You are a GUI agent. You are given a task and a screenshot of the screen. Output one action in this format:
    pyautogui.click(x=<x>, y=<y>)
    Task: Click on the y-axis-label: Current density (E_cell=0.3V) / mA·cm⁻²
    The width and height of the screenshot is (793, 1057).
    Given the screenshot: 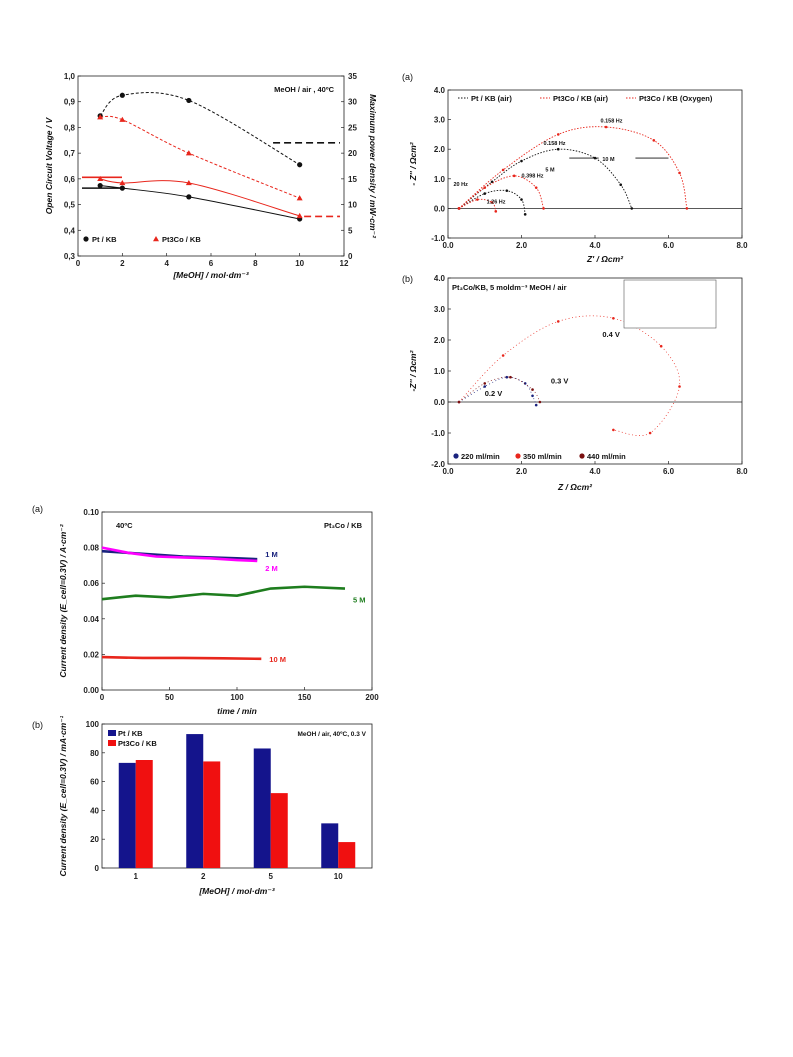 What is the action you would take?
    pyautogui.click(x=63, y=796)
    